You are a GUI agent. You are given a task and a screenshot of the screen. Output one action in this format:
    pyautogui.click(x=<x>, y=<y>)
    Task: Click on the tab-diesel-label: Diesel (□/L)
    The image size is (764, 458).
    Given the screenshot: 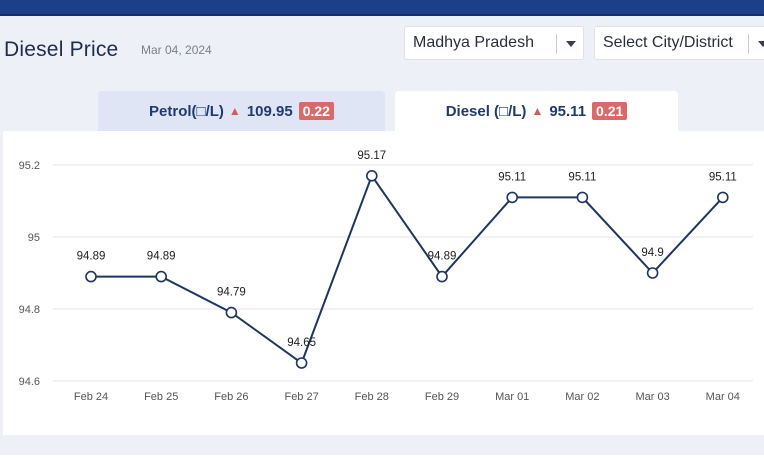 What is the action you would take?
    pyautogui.click(x=486, y=111)
    